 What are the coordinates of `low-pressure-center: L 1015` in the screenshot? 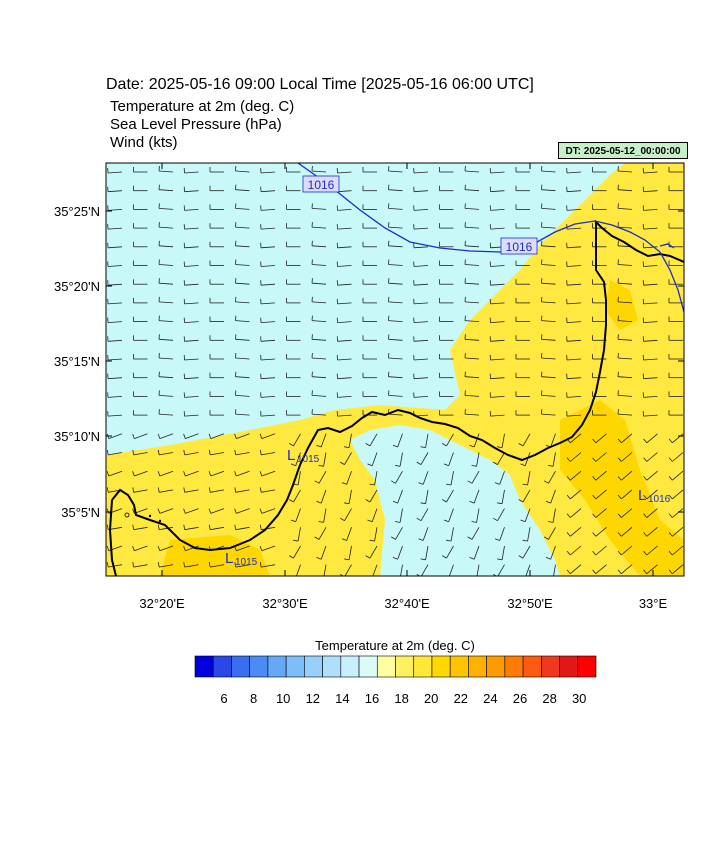 It's located at (303, 456).